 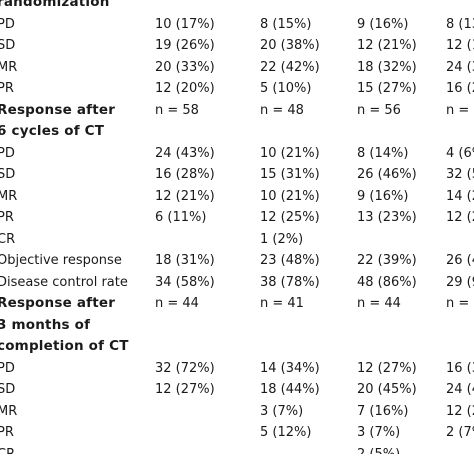 I want to click on table-cell: 18 (31%), so click(x=185, y=260).